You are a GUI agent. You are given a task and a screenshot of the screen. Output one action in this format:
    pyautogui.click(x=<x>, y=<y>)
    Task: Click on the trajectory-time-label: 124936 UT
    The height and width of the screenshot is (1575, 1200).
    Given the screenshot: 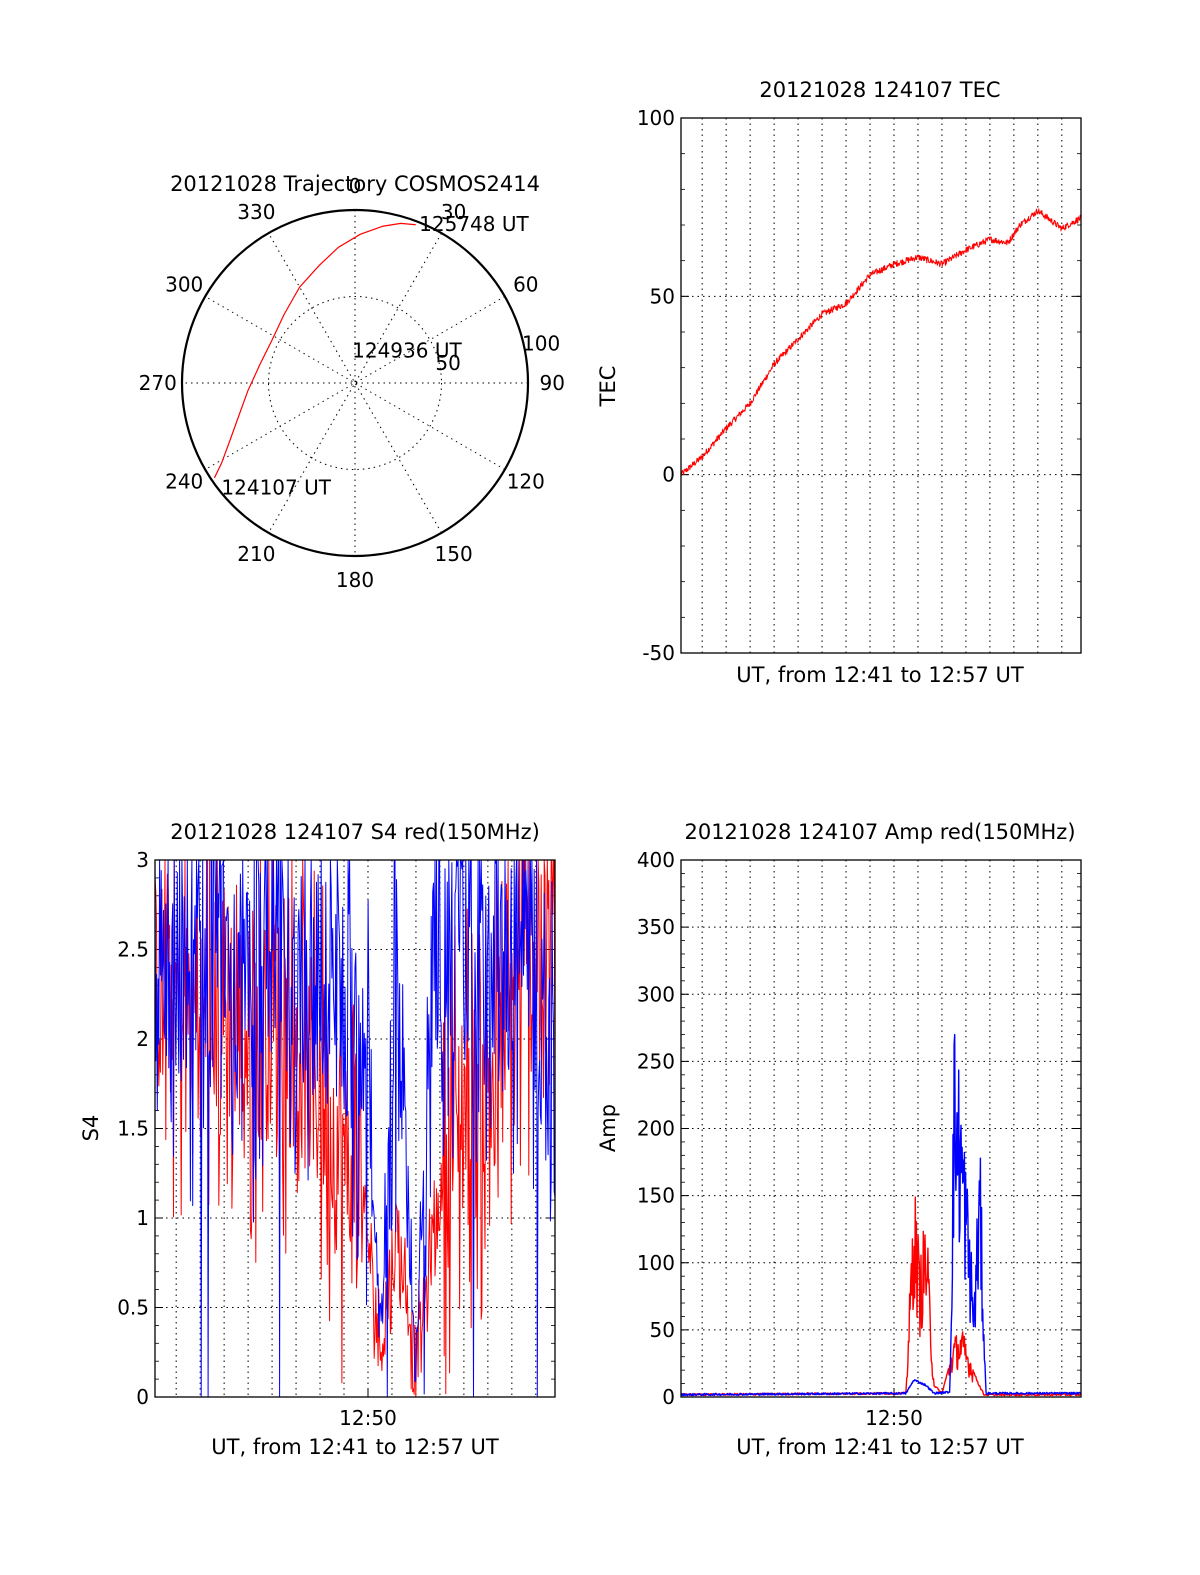 What is the action you would take?
    pyautogui.click(x=407, y=350)
    